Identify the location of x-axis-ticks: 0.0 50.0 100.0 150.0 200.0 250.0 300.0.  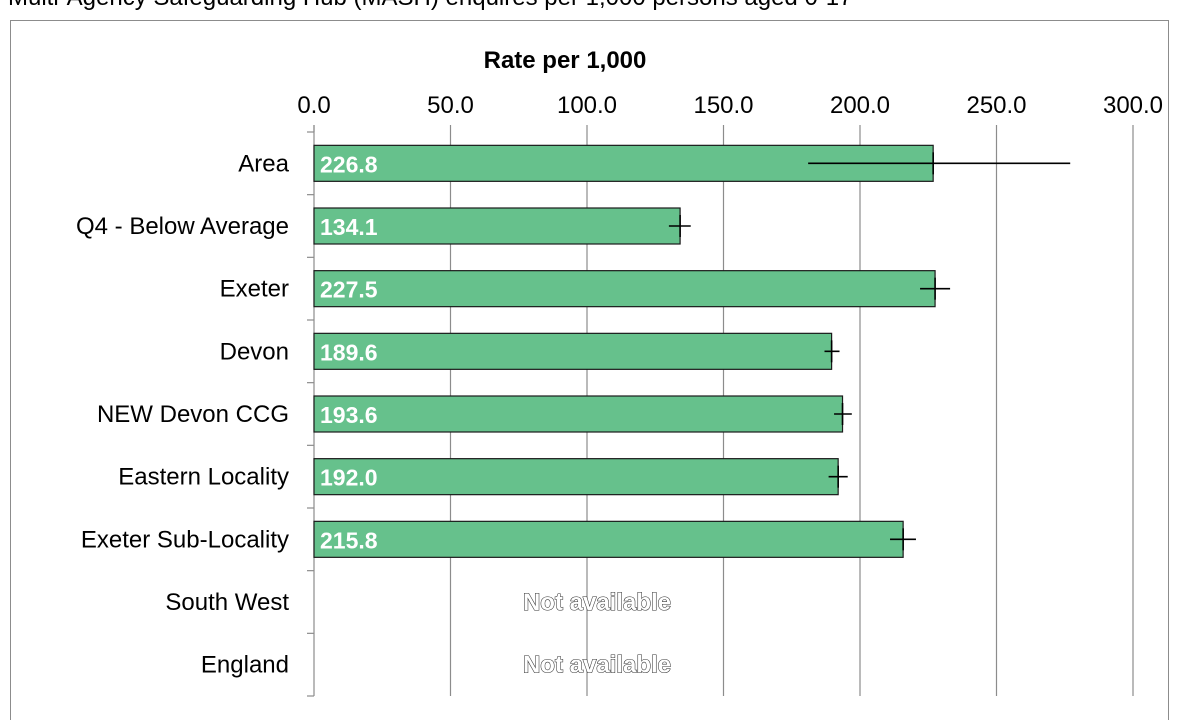
(730, 105).